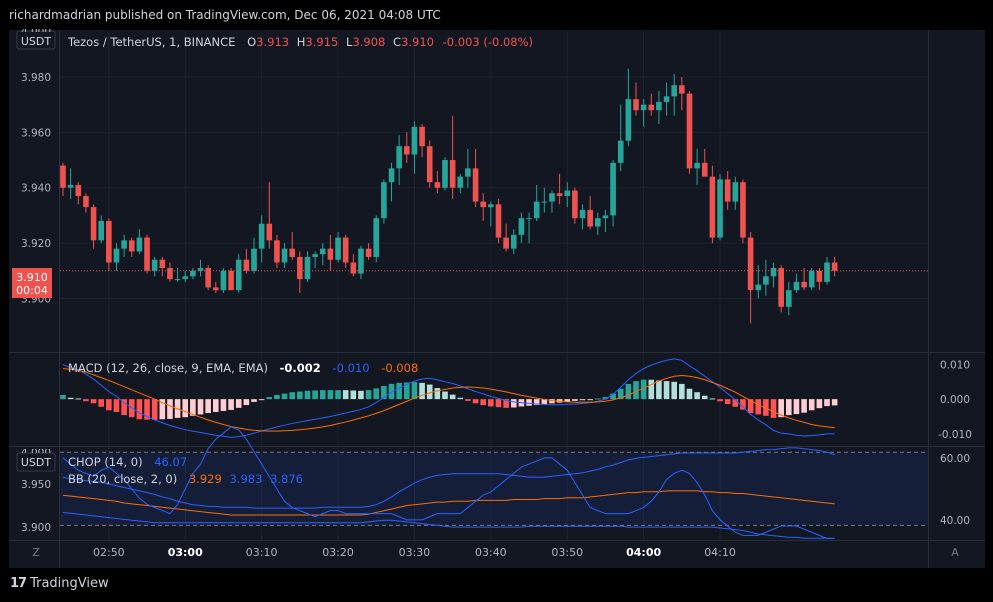 The image size is (993, 602). I want to click on auto-scale-right-button, so click(955, 552).